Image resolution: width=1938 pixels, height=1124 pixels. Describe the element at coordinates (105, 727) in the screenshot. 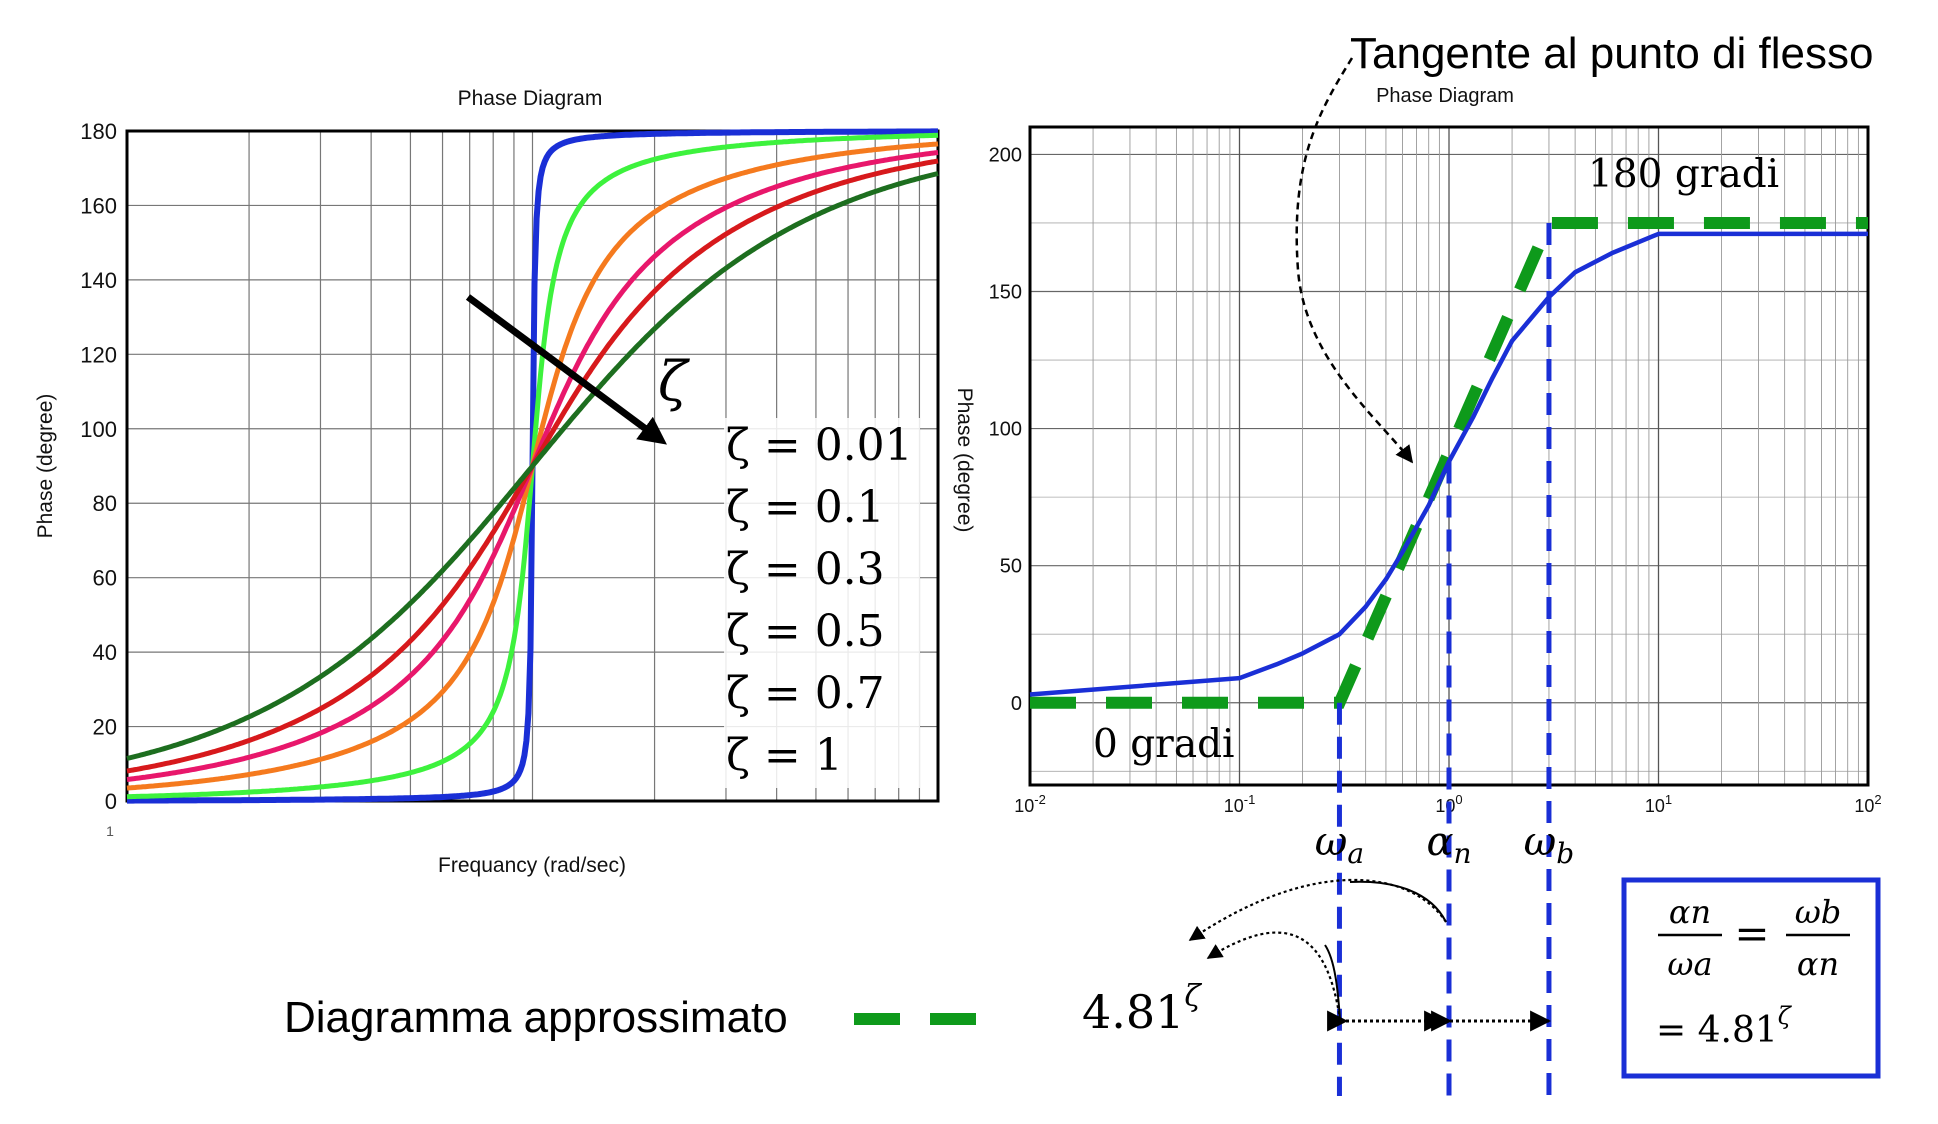

I see `left-ytick-label: 20` at that location.